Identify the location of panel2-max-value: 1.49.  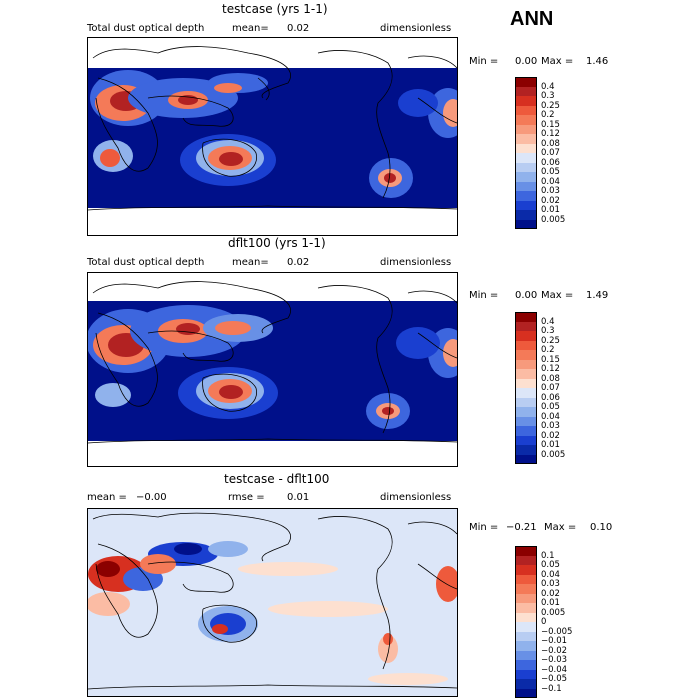
(597, 295).